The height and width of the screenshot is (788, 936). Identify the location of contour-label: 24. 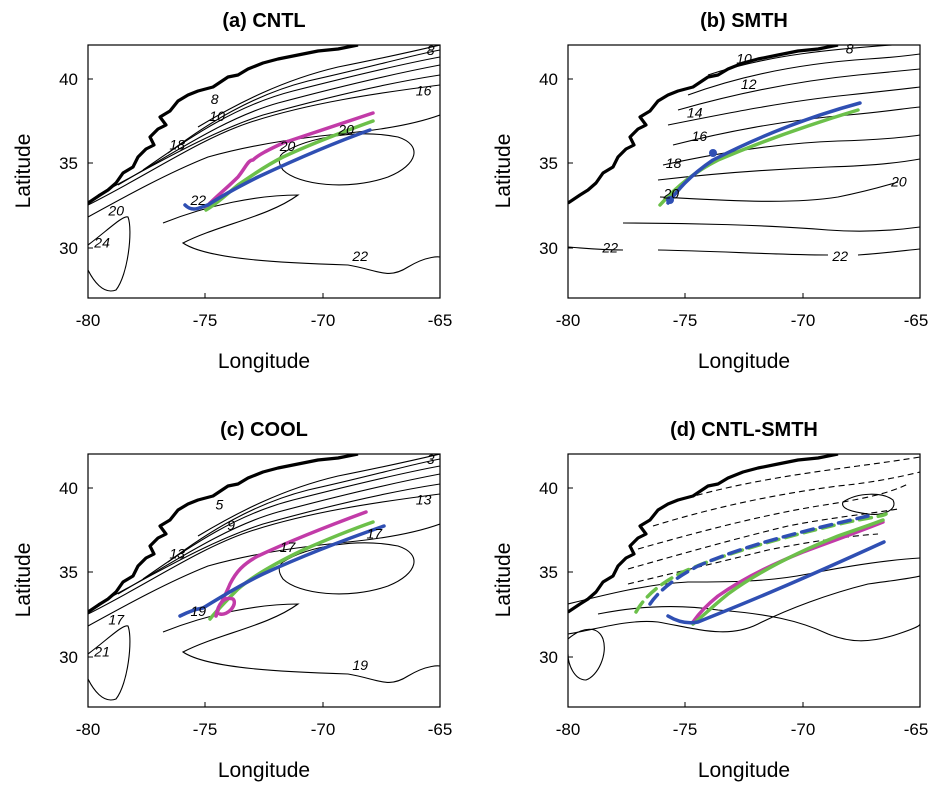
(101, 242).